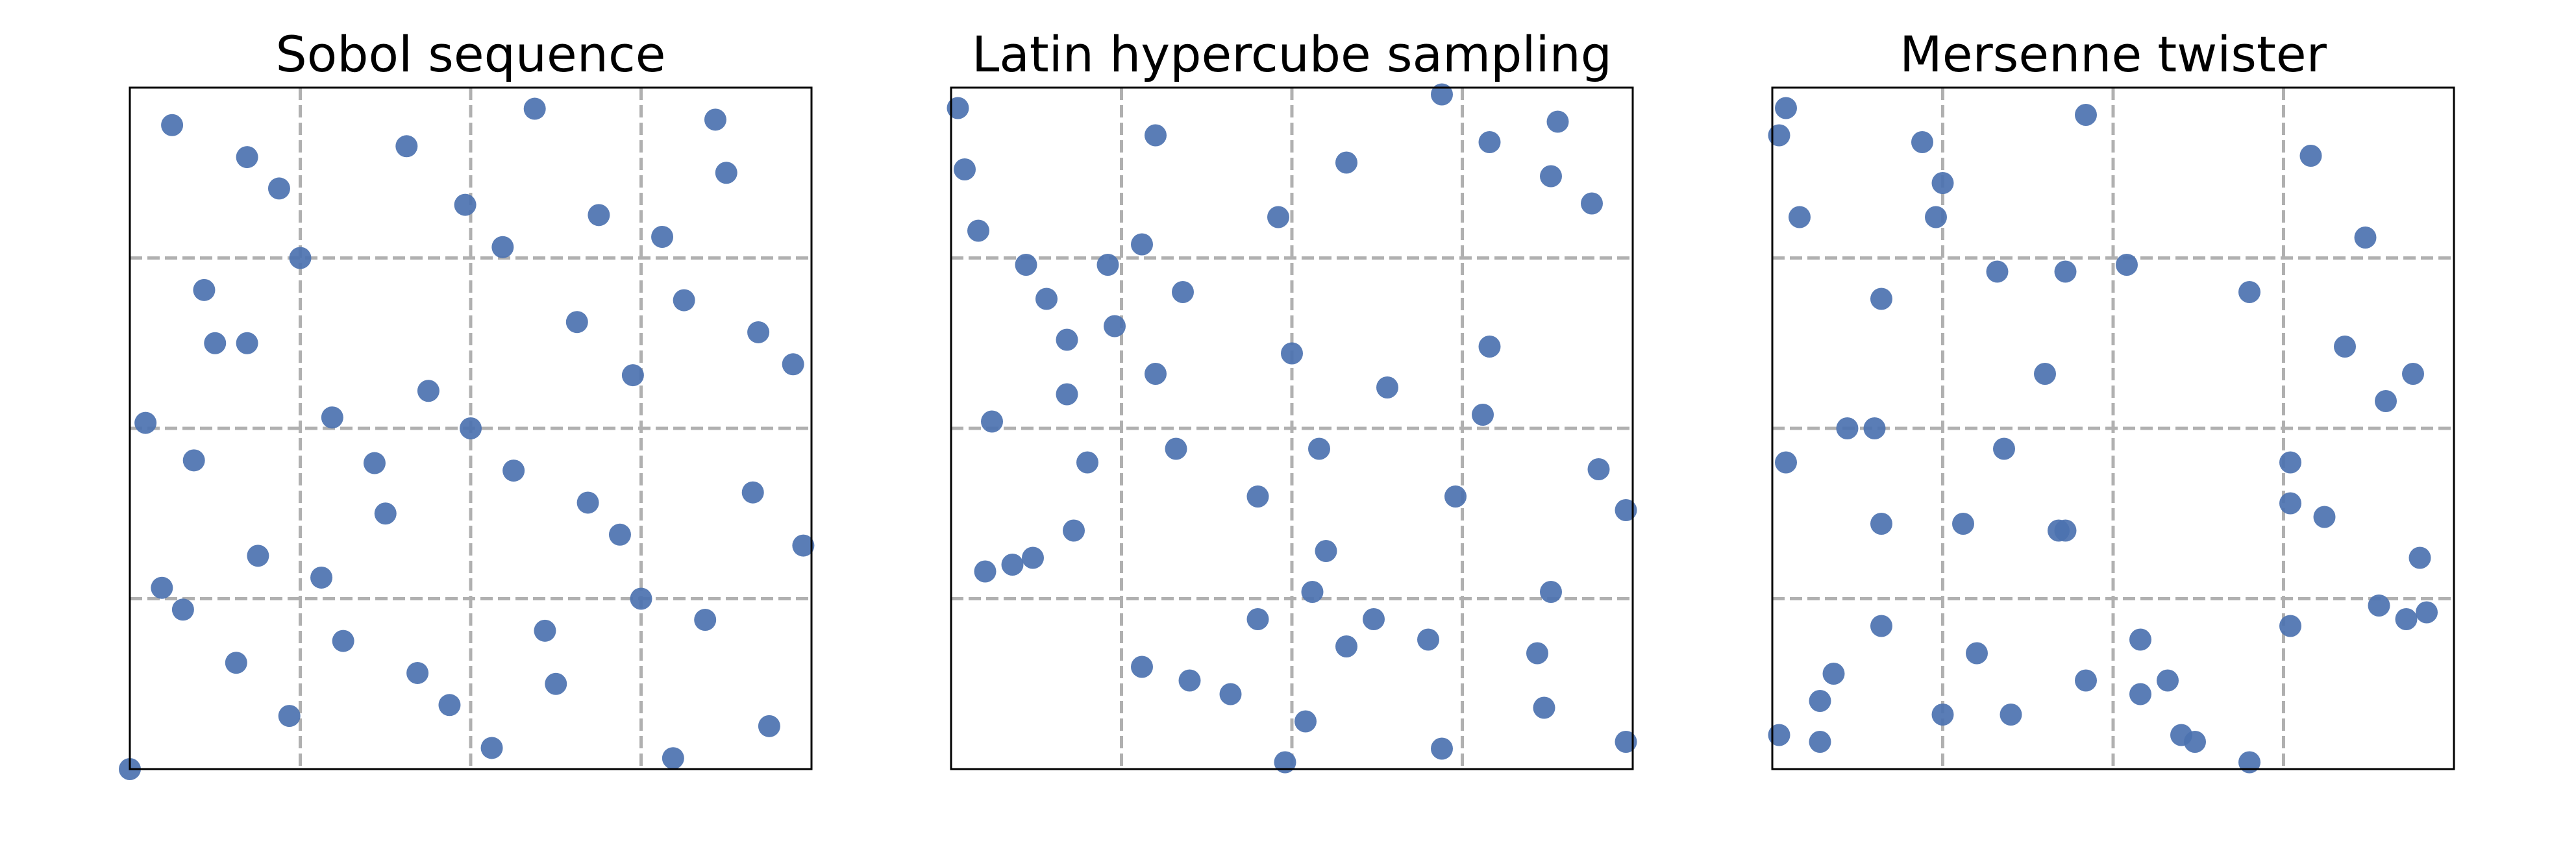 The height and width of the screenshot is (858, 2576). Describe the element at coordinates (2113, 54) in the screenshot. I see `panel-title: Mersenne twister` at that location.